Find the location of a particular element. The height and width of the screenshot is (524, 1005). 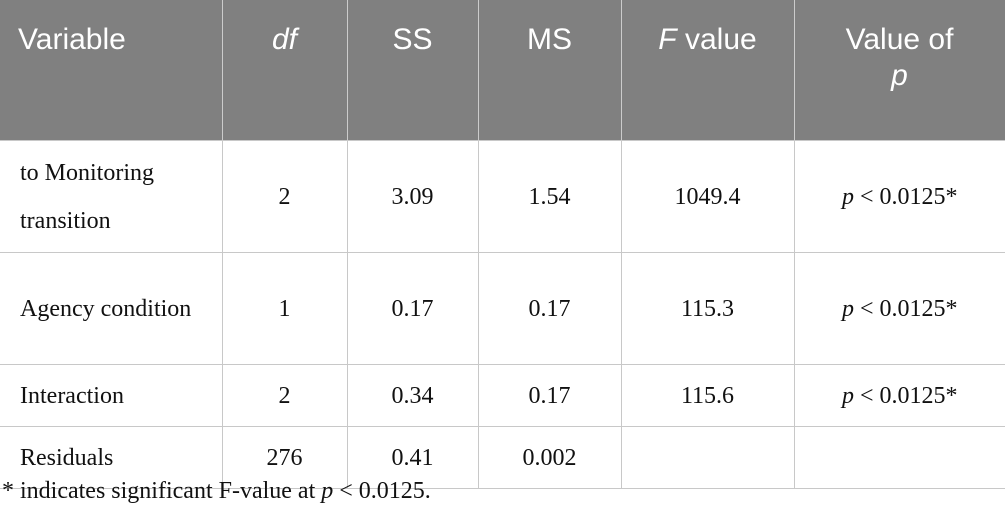

header-text: p is located at coordinates (899, 75).